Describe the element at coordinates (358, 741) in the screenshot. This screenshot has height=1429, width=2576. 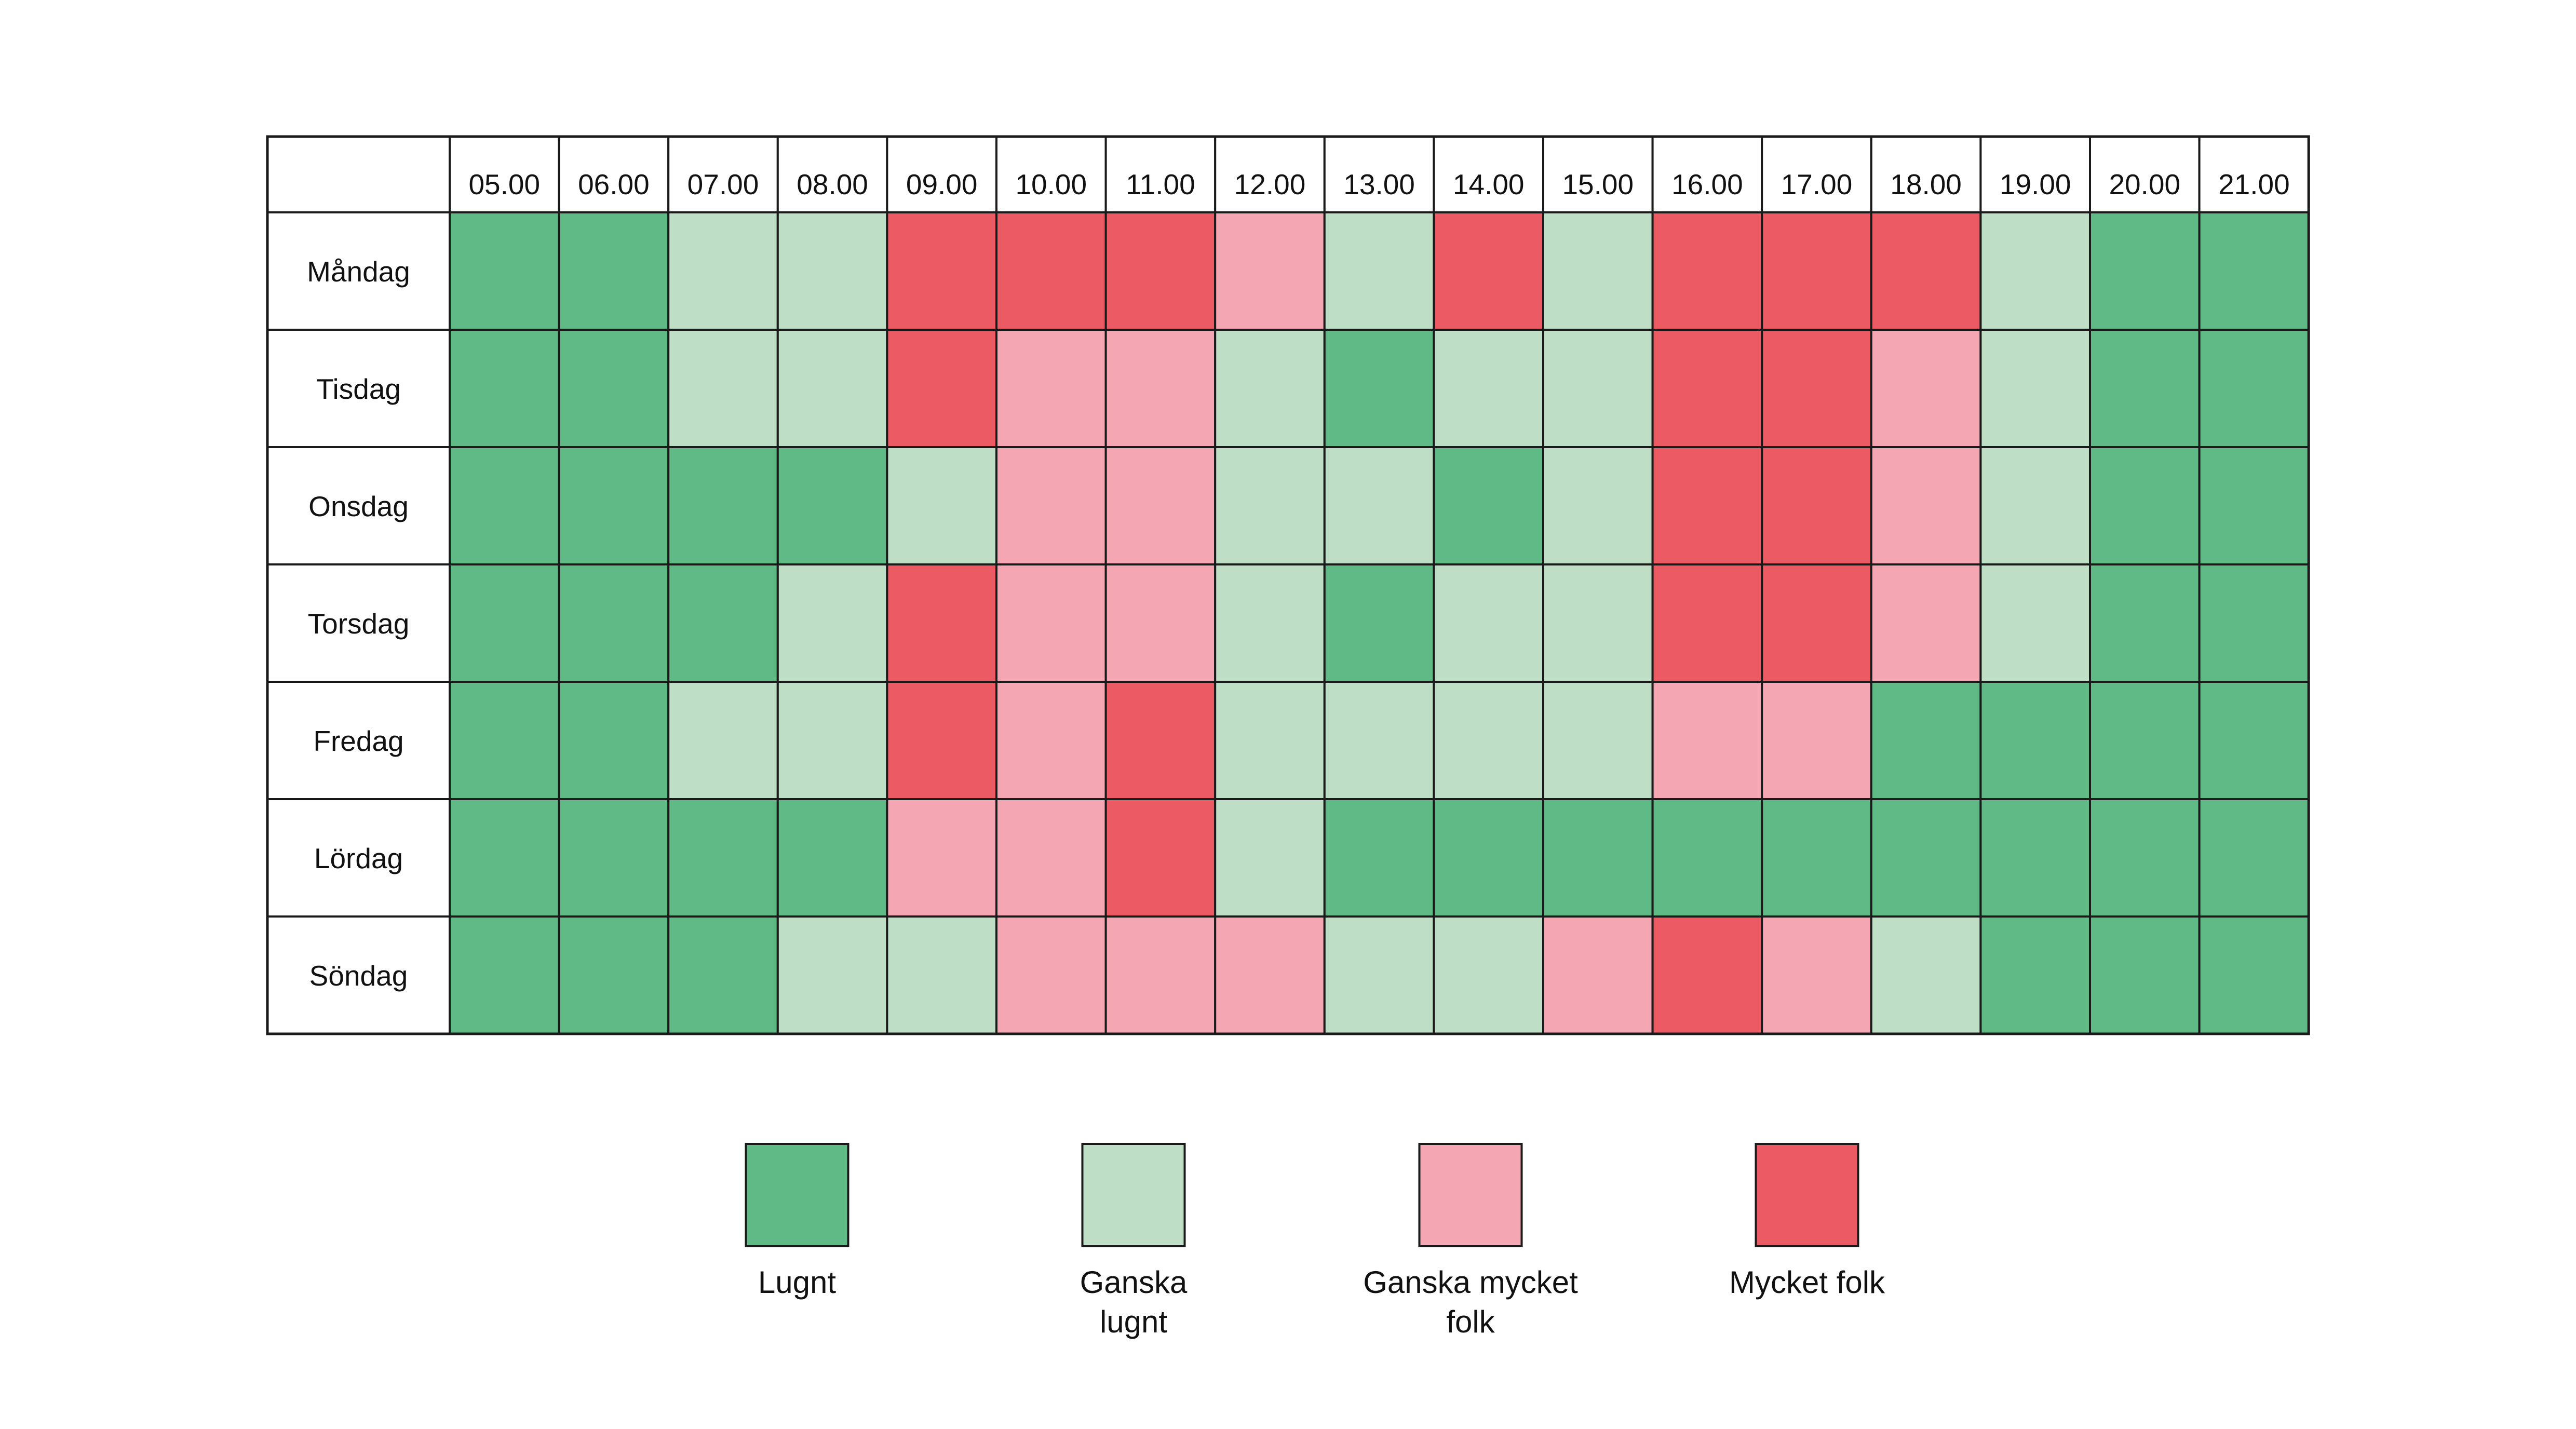
I see `day-label: Fredag` at that location.